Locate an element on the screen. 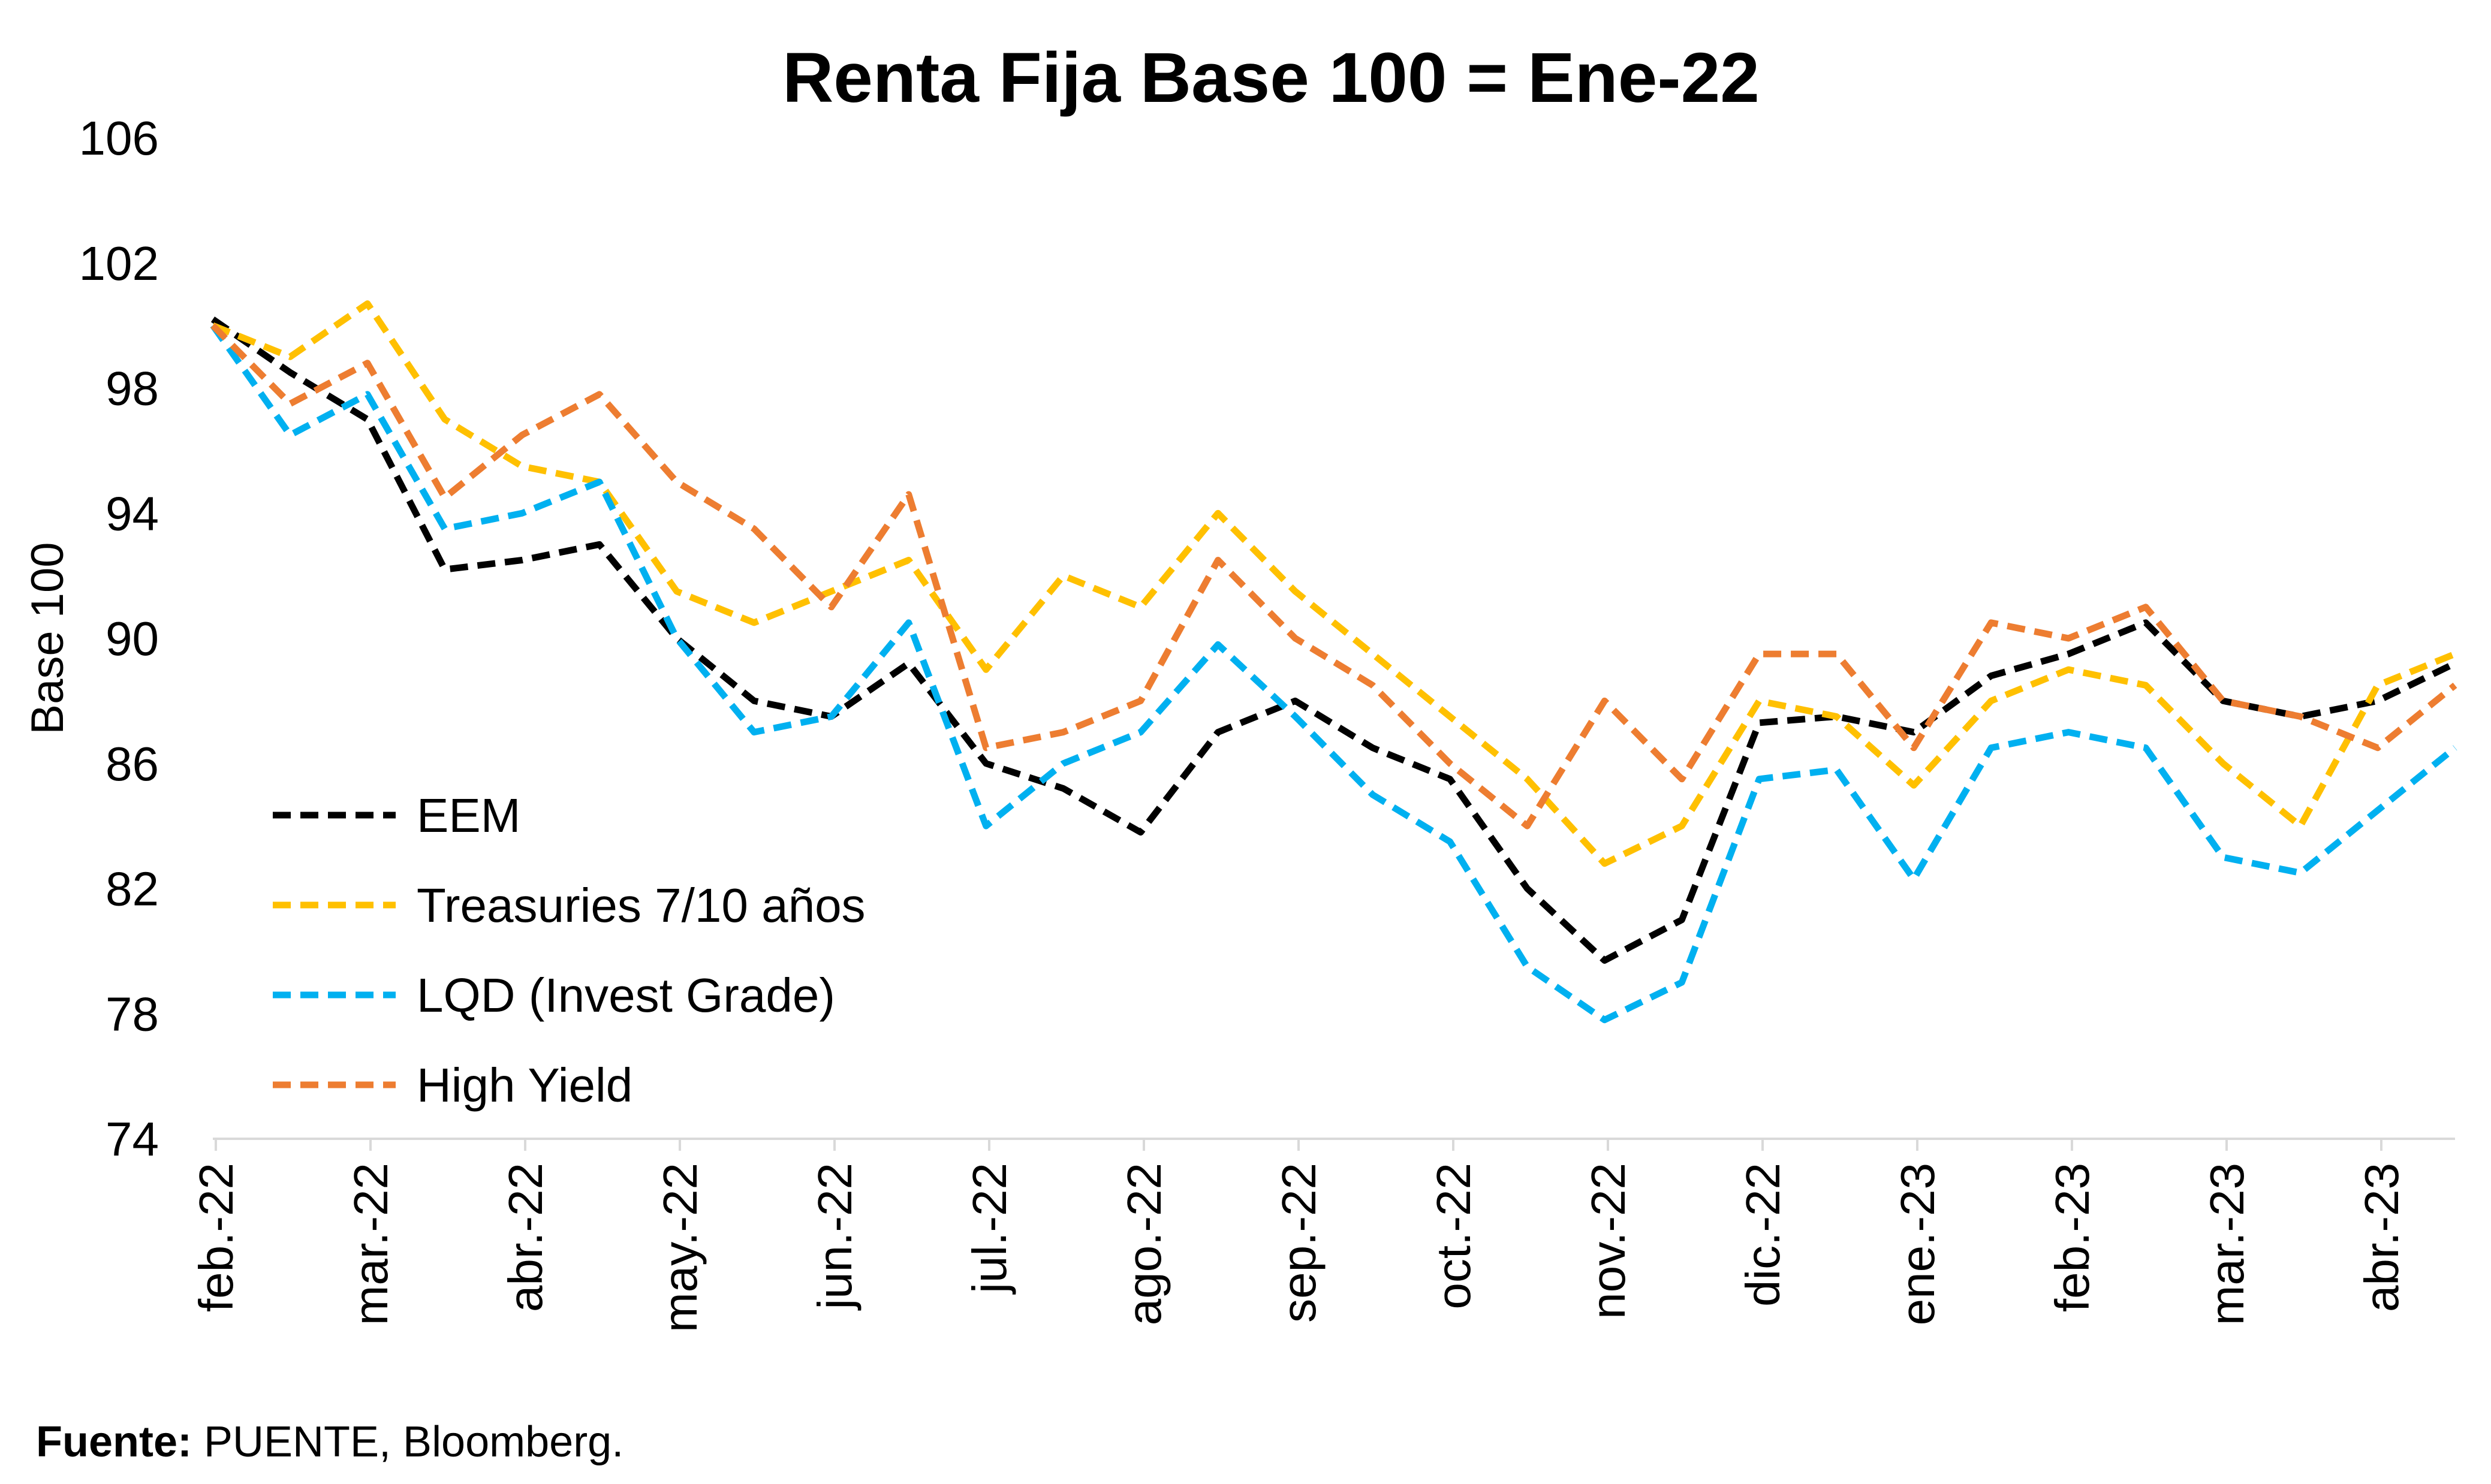 The image size is (2491, 1484). x-tick-label: jul.-22 is located at coordinates (989, 1229).